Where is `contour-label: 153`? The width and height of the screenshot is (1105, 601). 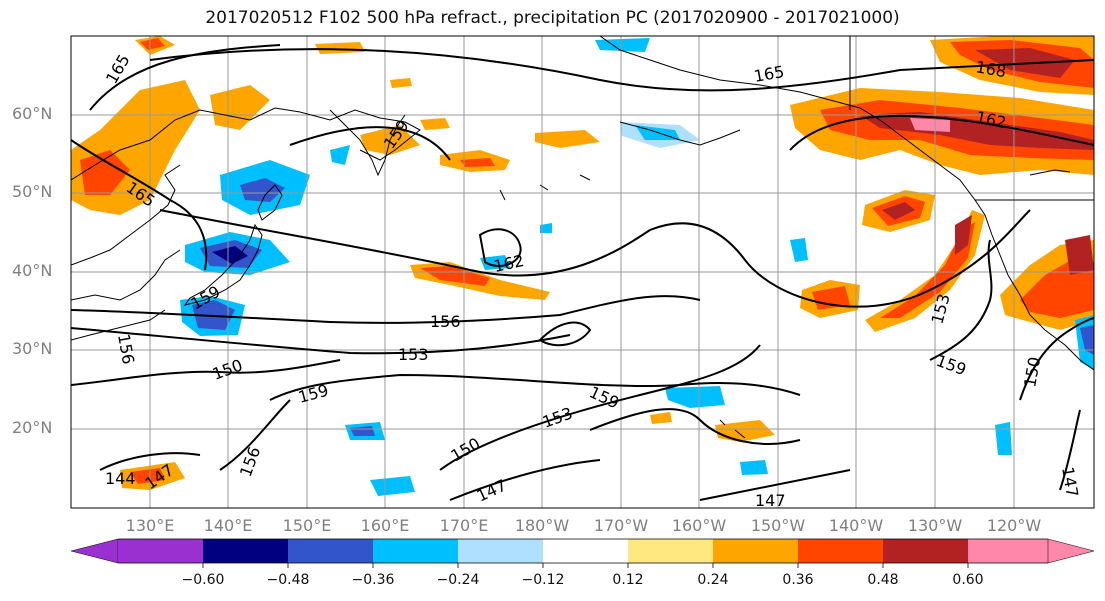 contour-label: 153 is located at coordinates (413, 354).